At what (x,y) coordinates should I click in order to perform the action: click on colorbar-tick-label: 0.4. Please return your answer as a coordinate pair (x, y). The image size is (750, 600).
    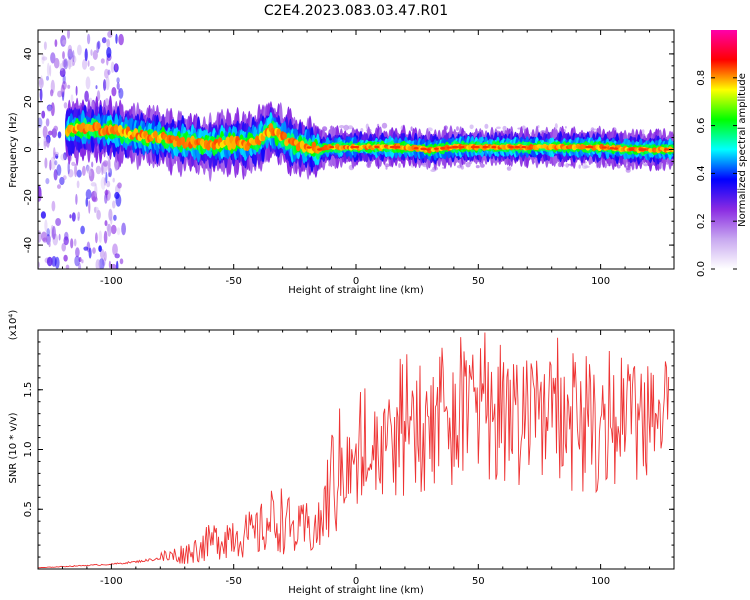
    Looking at the image, I should click on (701, 173).